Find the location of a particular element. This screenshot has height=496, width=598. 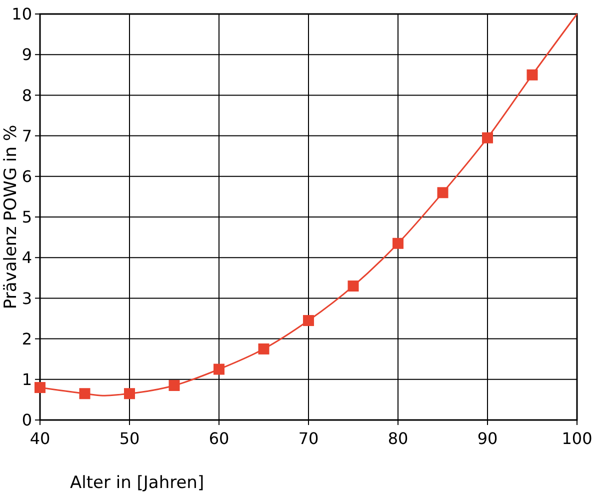

y-tick-label: 0 is located at coordinates (27, 420).